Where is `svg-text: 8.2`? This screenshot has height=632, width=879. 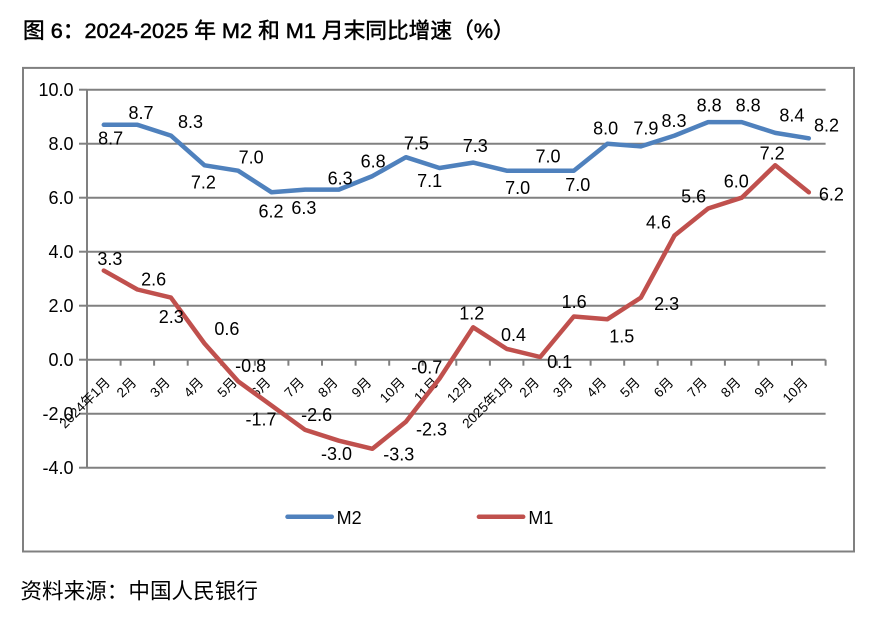
svg-text: 8.2 is located at coordinates (826, 126).